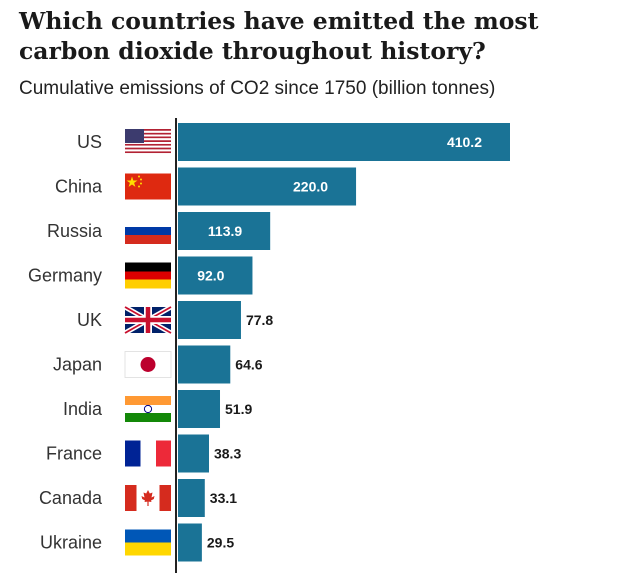 The width and height of the screenshot is (620, 573). I want to click on value-label: 113.9, so click(225, 231).